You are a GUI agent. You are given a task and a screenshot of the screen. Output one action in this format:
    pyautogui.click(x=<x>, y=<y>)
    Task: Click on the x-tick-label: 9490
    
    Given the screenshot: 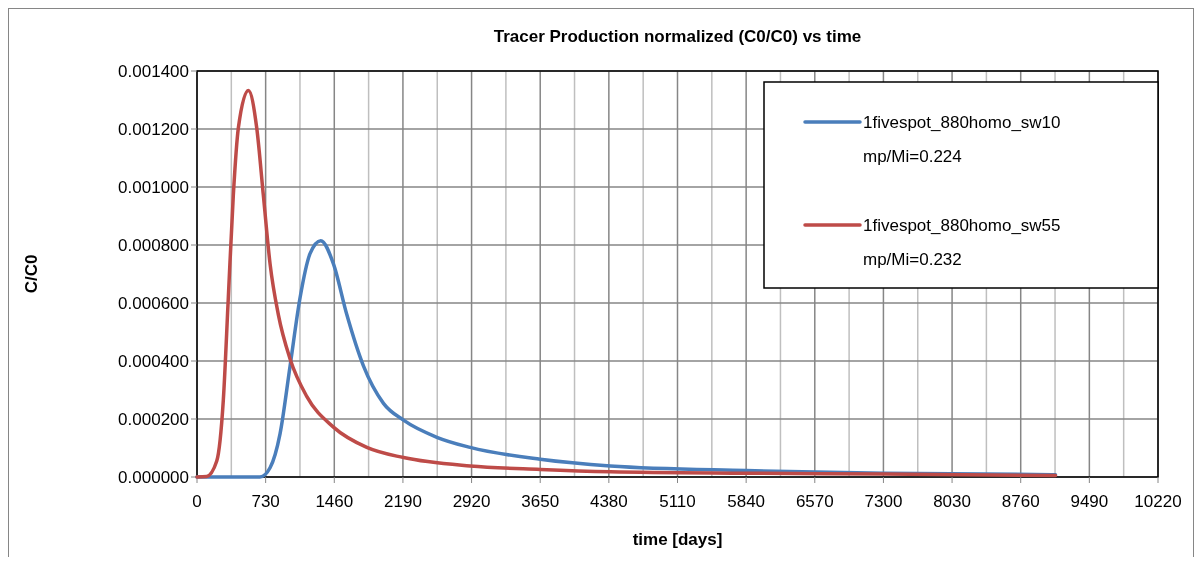 What is the action you would take?
    pyautogui.click(x=1089, y=501)
    